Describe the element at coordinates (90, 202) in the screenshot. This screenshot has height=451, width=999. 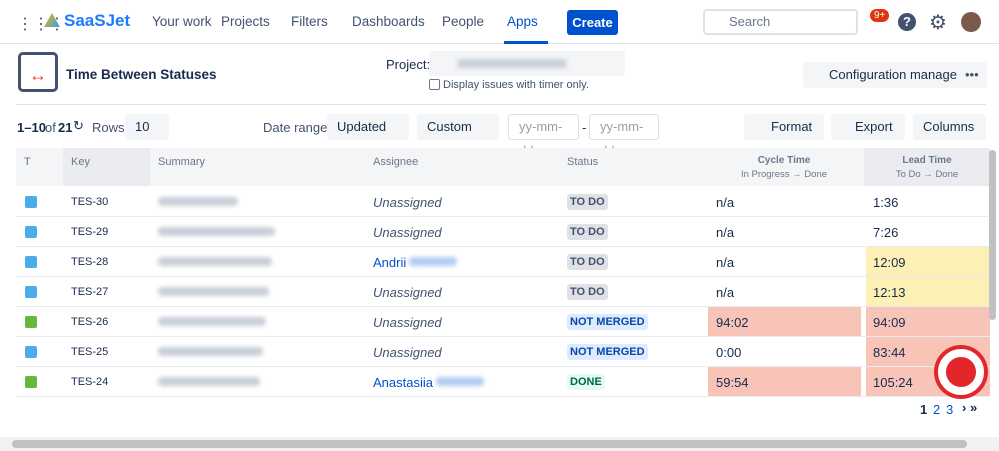
I see `issue-key: TES-30` at that location.